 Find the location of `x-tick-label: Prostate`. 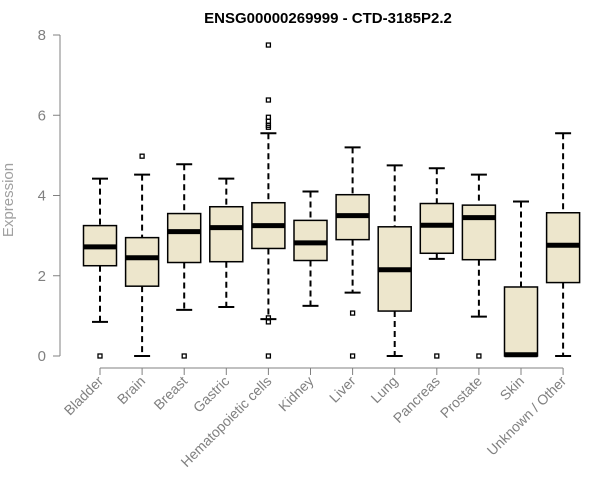

x-tick-label: Prostate is located at coordinates (461, 397).